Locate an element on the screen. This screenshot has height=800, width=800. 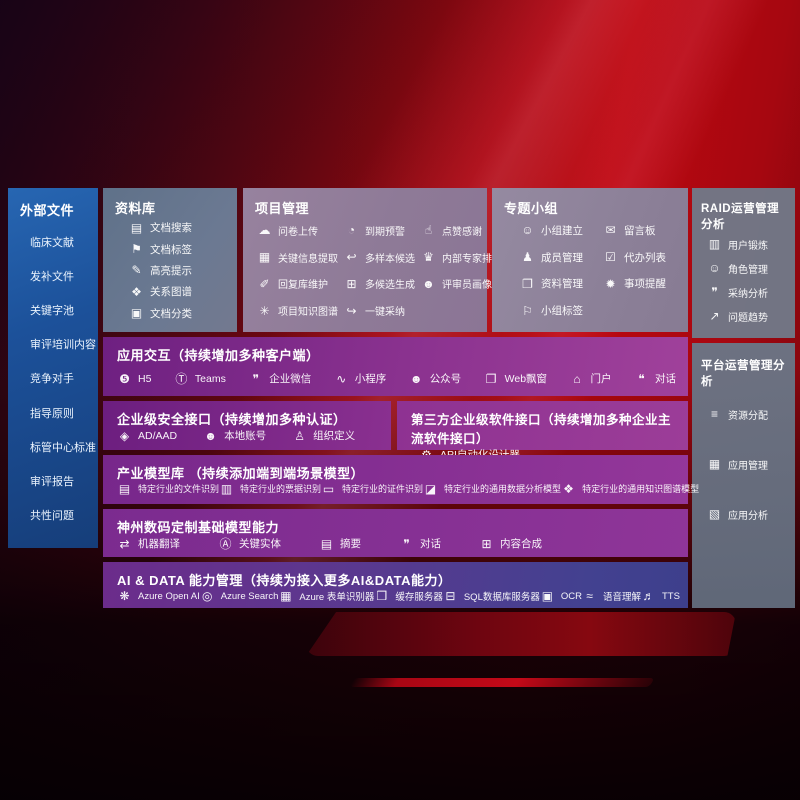
feature-item: ♙ 组织定义 is located at coordinates (323, 435).